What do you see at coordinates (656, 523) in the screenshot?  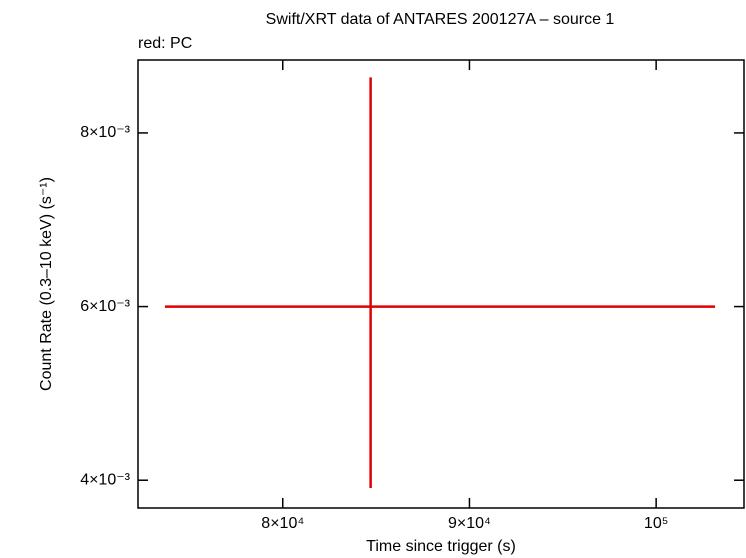 I see `x-tick-label: 10⁵` at bounding box center [656, 523].